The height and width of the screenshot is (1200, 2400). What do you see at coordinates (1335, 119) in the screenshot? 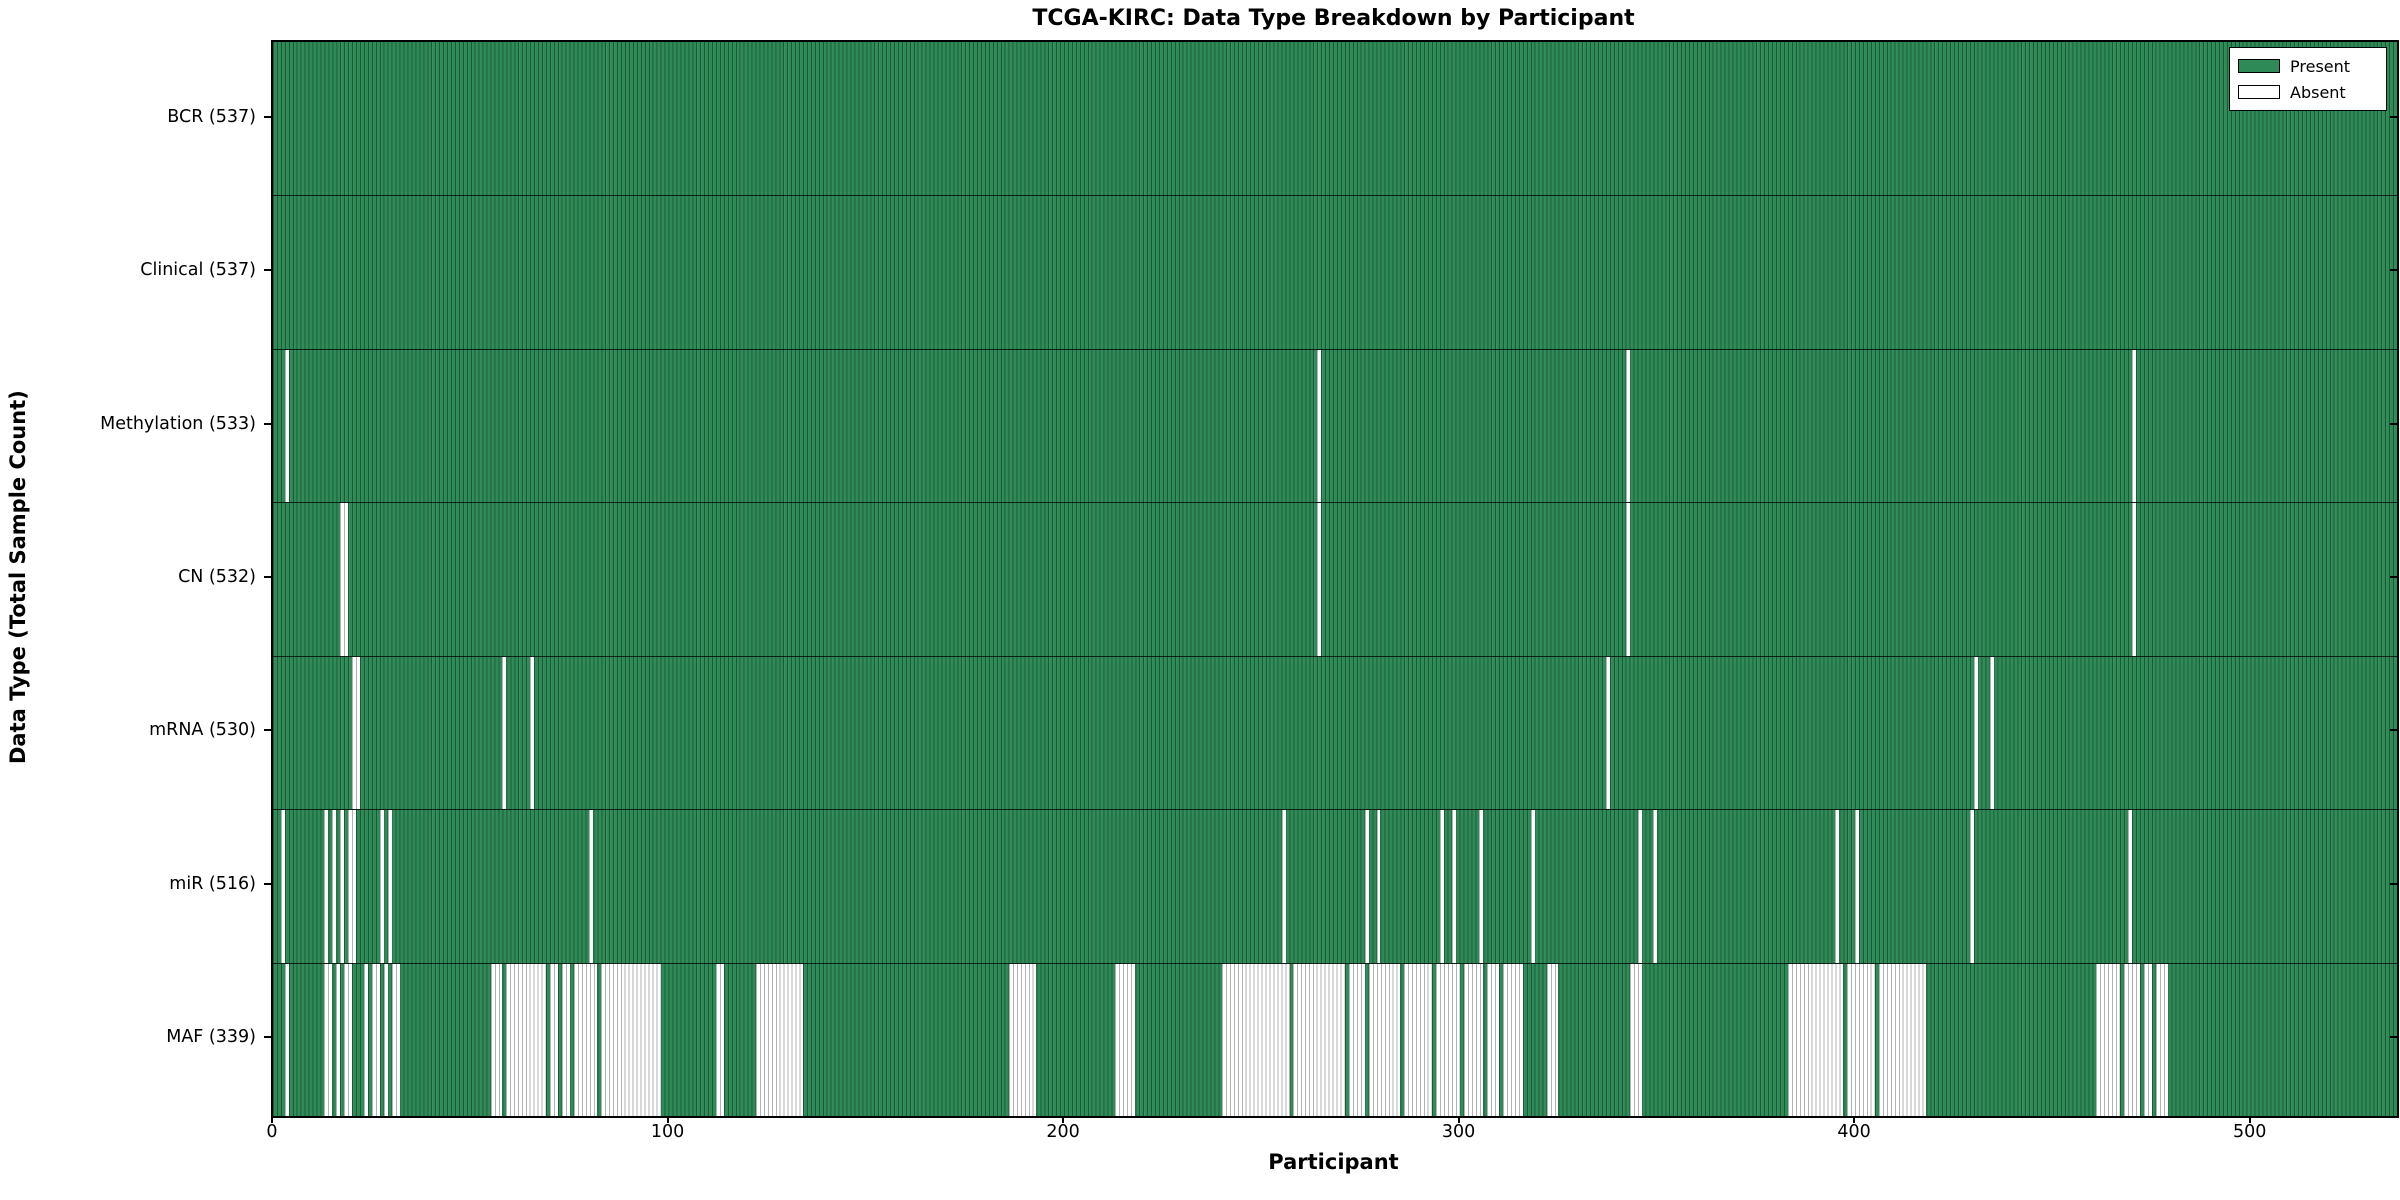
I see `row-bcr` at bounding box center [1335, 119].